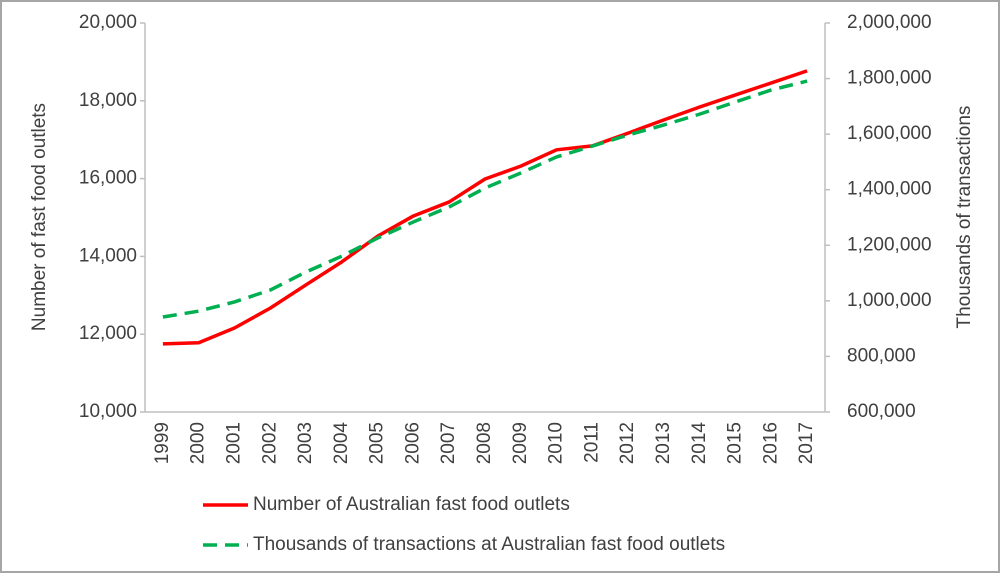 This screenshot has width=1000, height=573. What do you see at coordinates (881, 411) in the screenshot?
I see `y2-tick-label: 600,000` at bounding box center [881, 411].